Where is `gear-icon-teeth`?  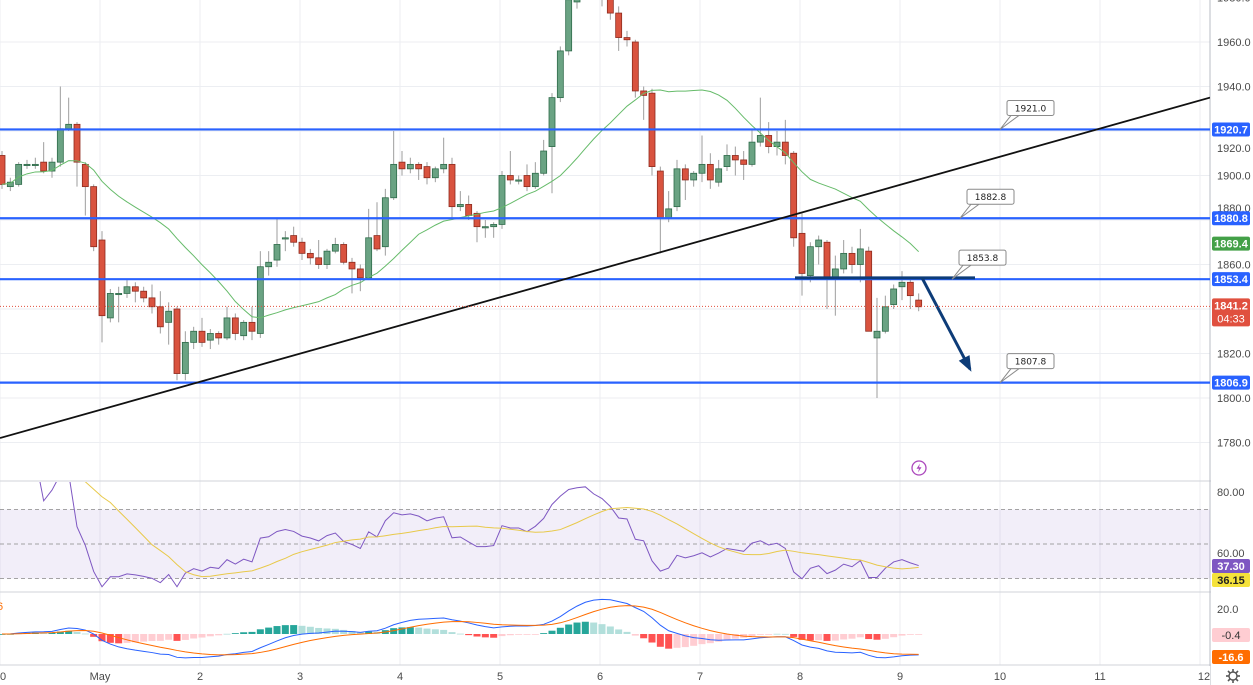 gear-icon-teeth is located at coordinates (1233, 676).